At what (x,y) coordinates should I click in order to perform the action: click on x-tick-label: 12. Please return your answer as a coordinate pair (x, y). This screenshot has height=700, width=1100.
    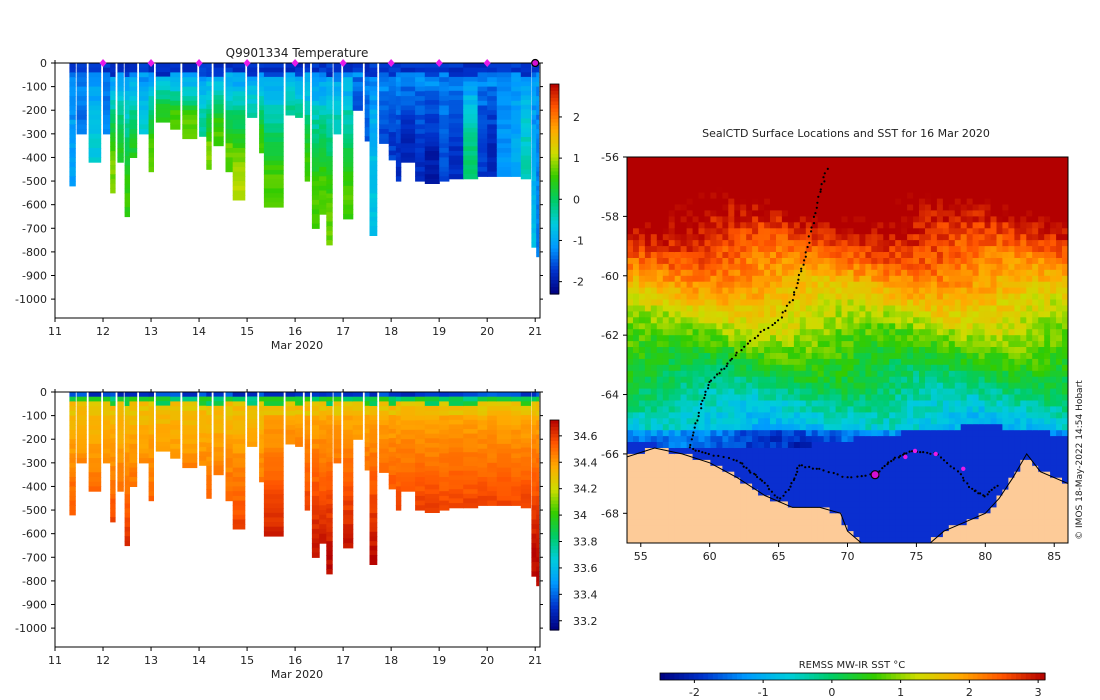
    Looking at the image, I should click on (103, 660).